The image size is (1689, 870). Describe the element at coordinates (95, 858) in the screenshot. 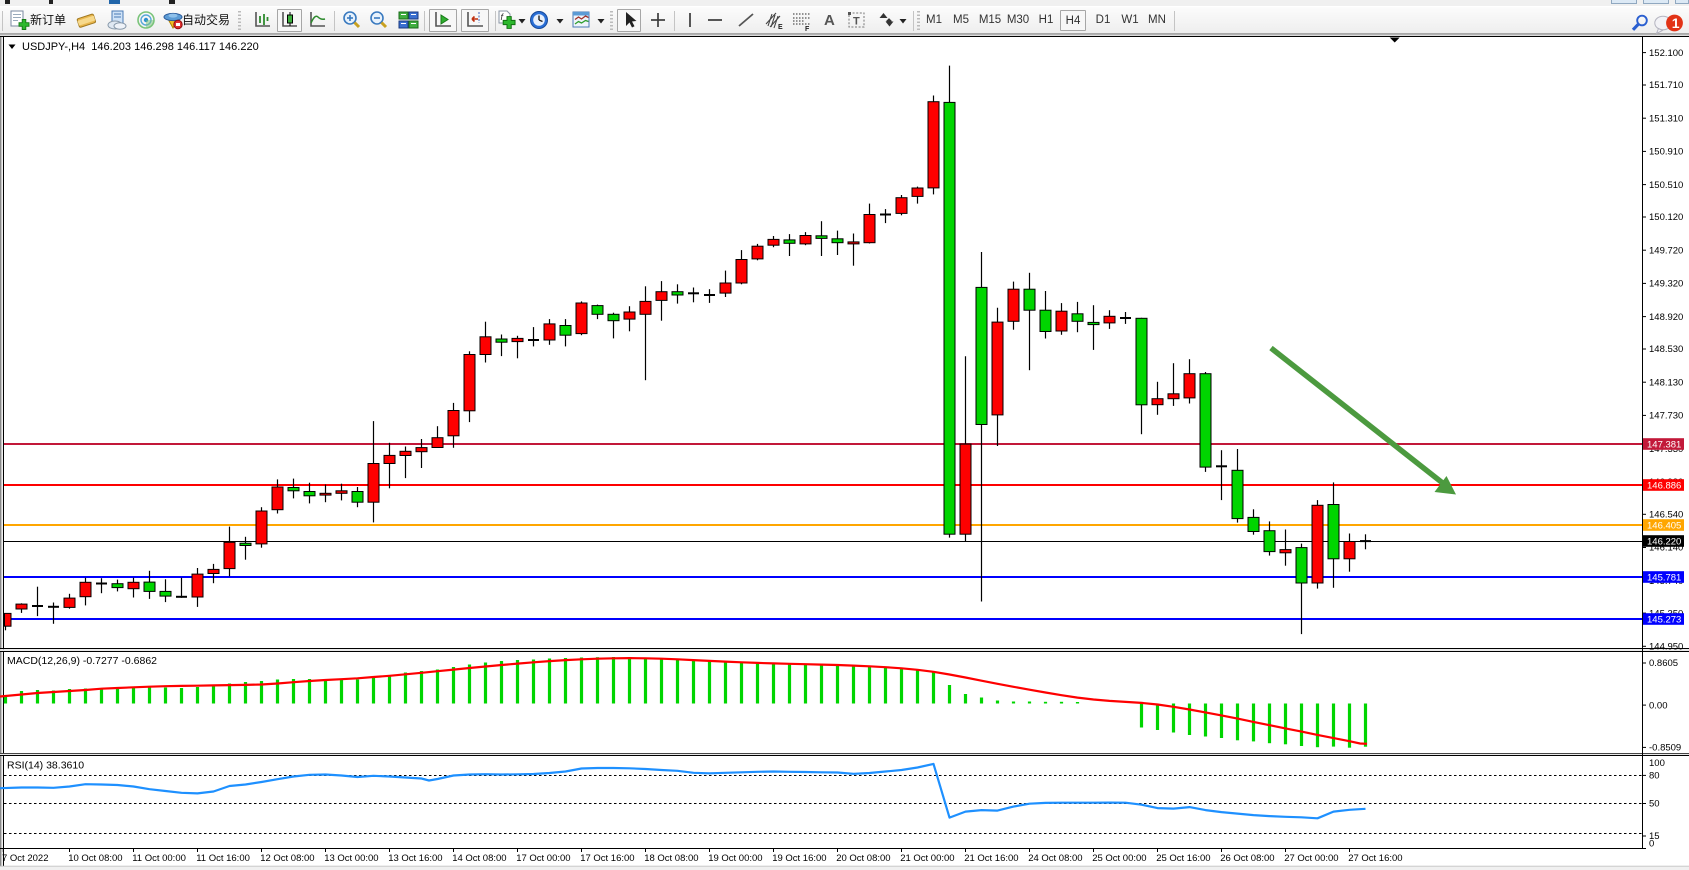

I see `svg-text: 10 Oct 08:00` at that location.